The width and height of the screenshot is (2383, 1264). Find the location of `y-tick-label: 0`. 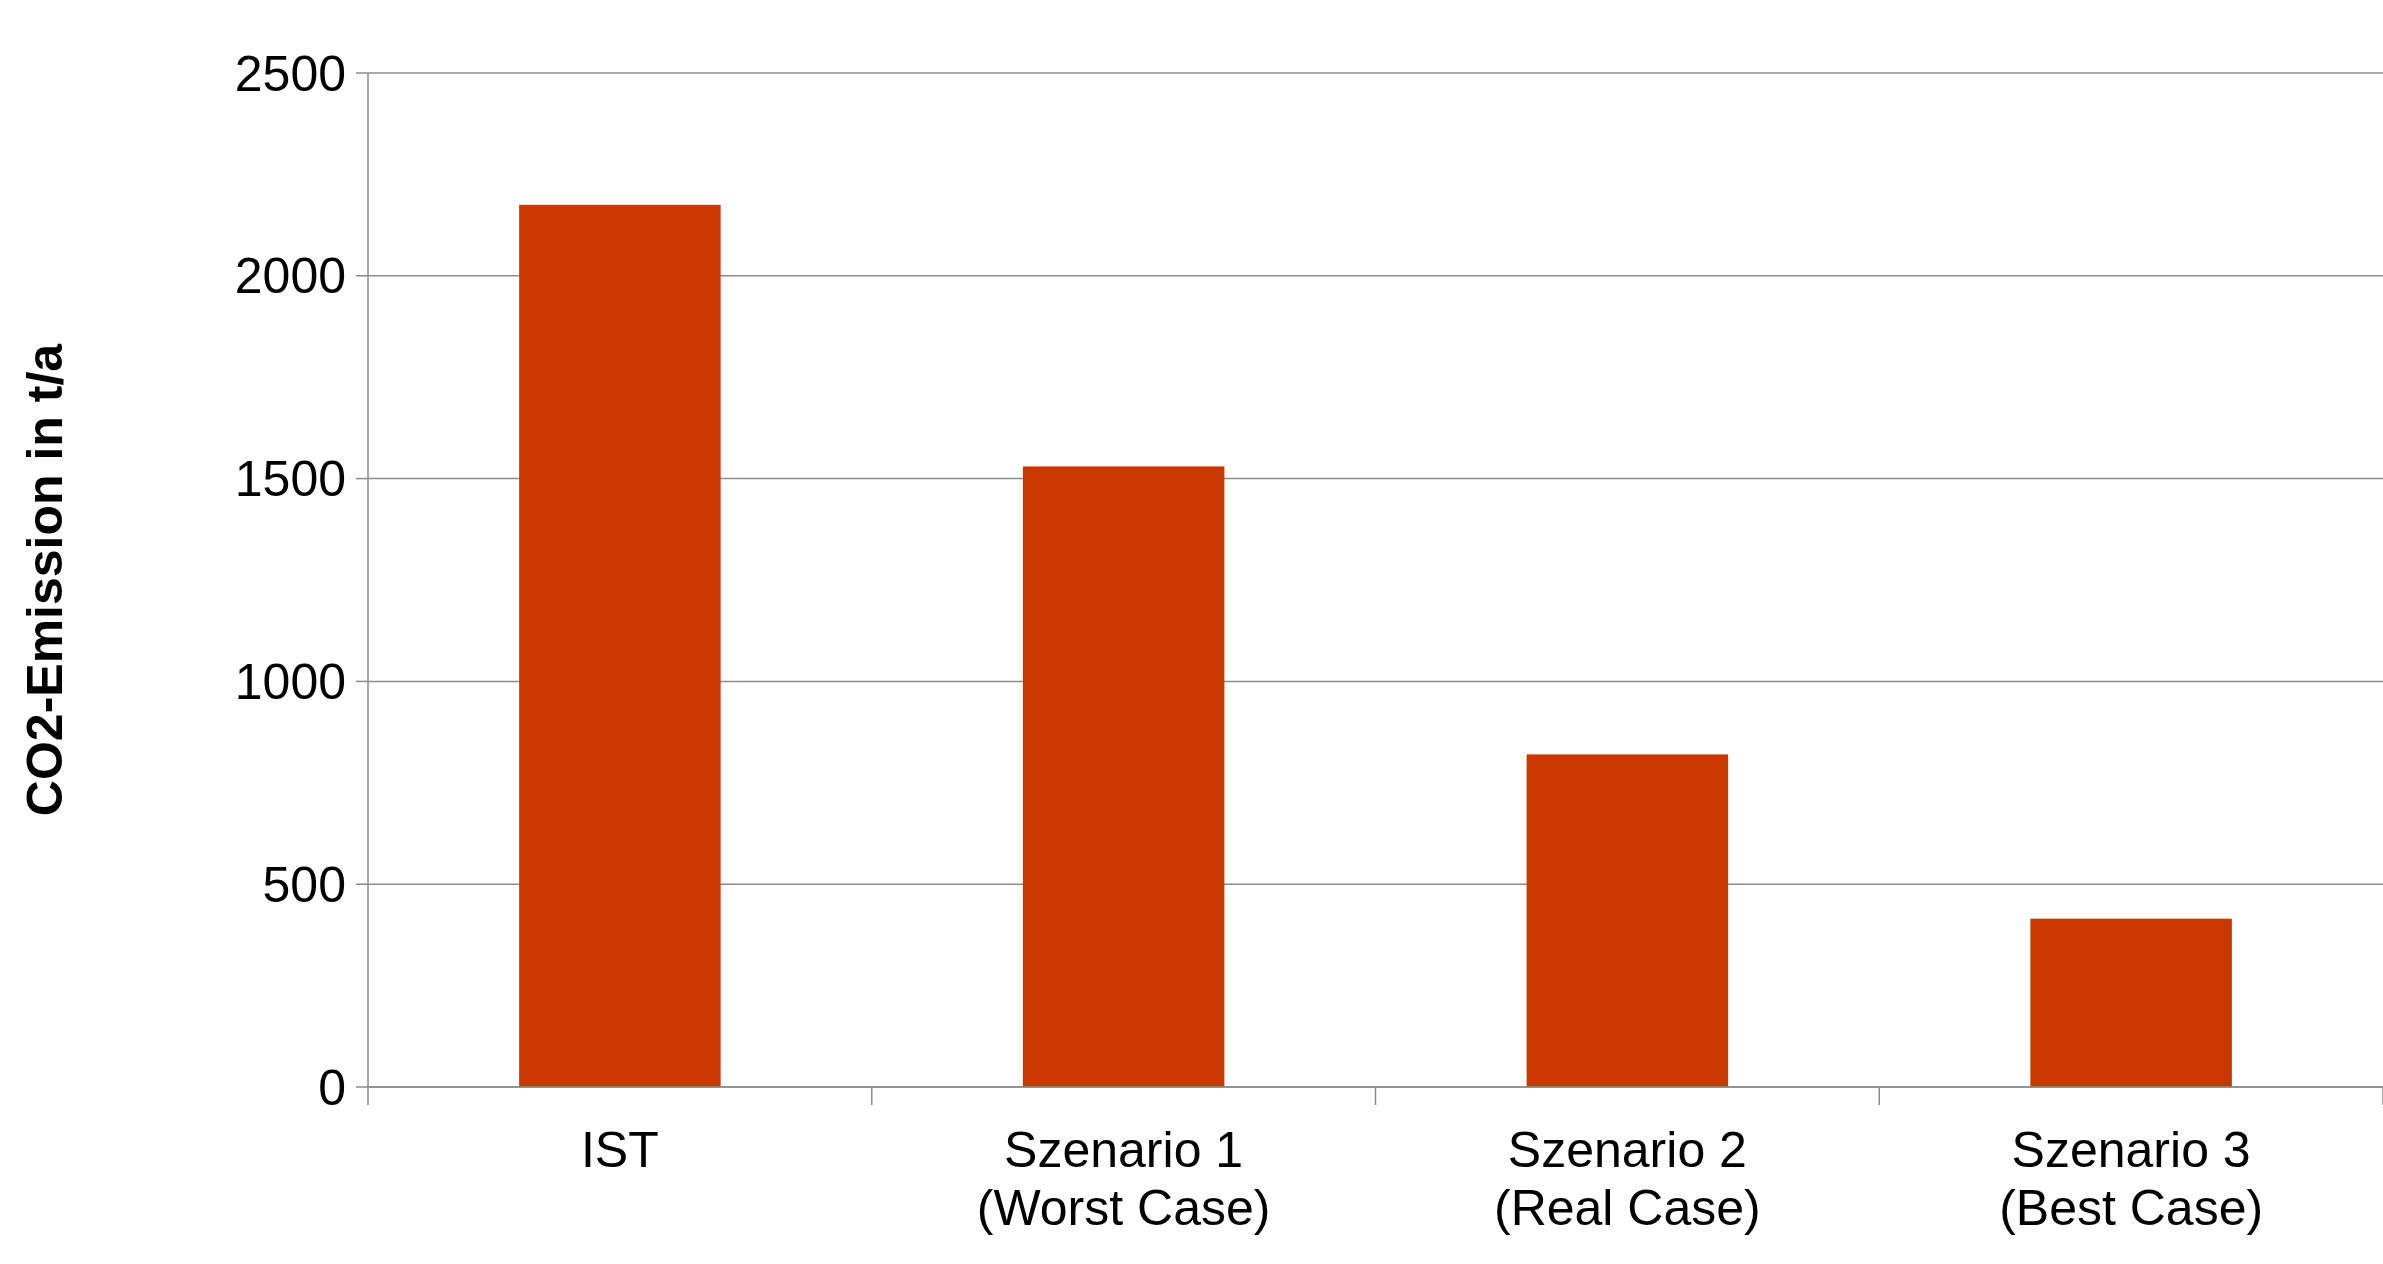

y-tick-label: 0 is located at coordinates (332, 1087).